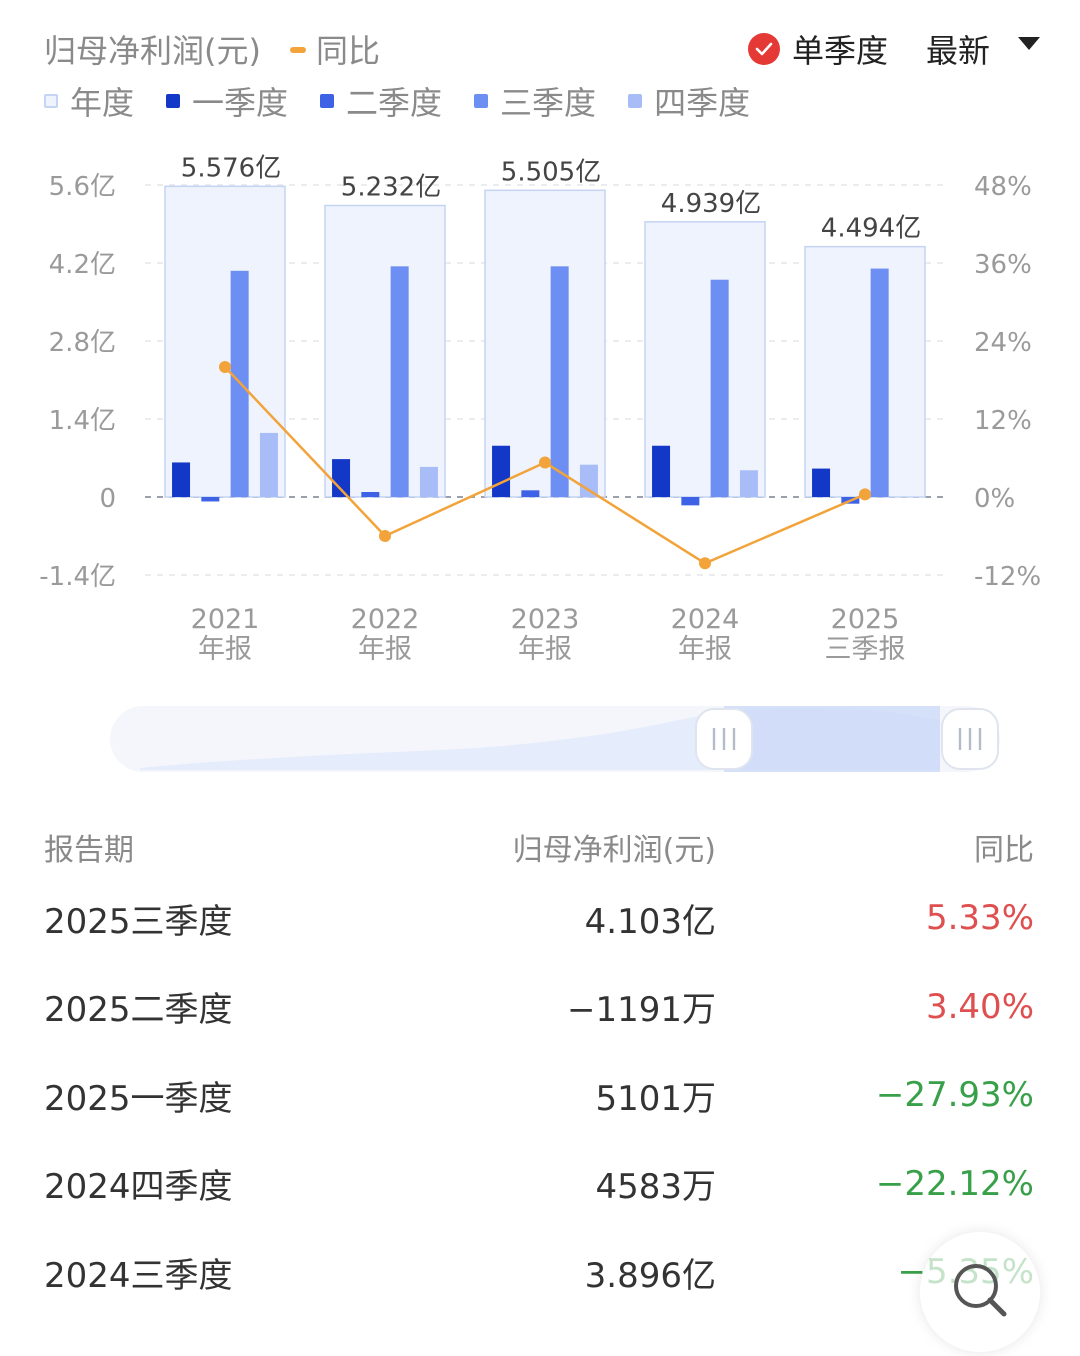 This screenshot has width=1080, height=1356. I want to click on x-tick-year: 2025, so click(865, 619).